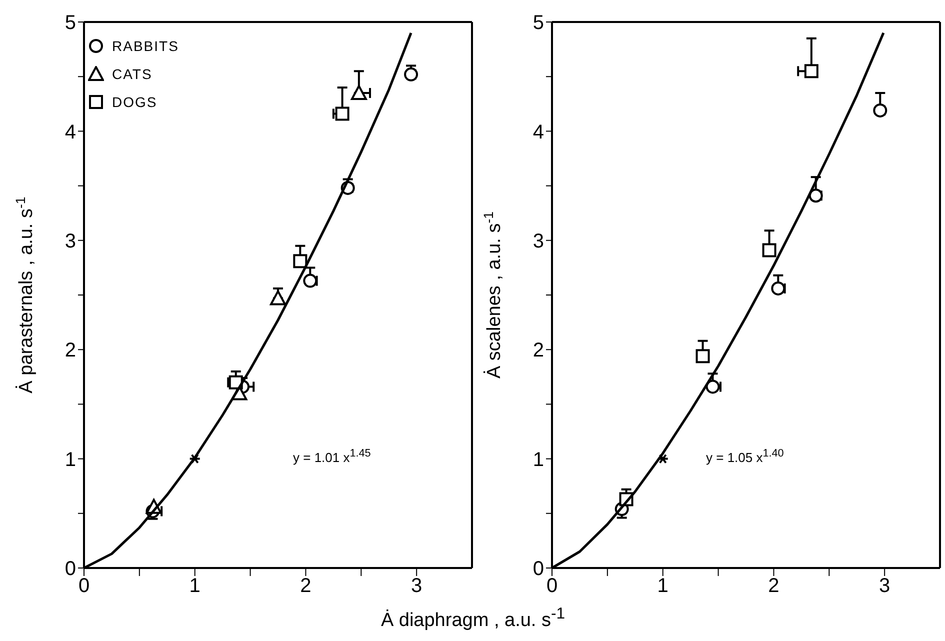 Image resolution: width=945 pixels, height=641 pixels. What do you see at coordinates (473, 619) in the screenshot?
I see `x-axis-title: Ȧ diaphragm , a.u. s$^{-1}$` at bounding box center [473, 619].